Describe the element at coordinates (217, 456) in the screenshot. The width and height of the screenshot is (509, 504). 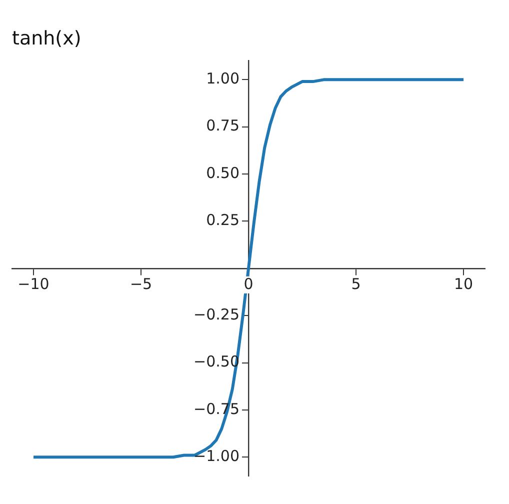
I see `y-tick-label: −1.00` at that location.